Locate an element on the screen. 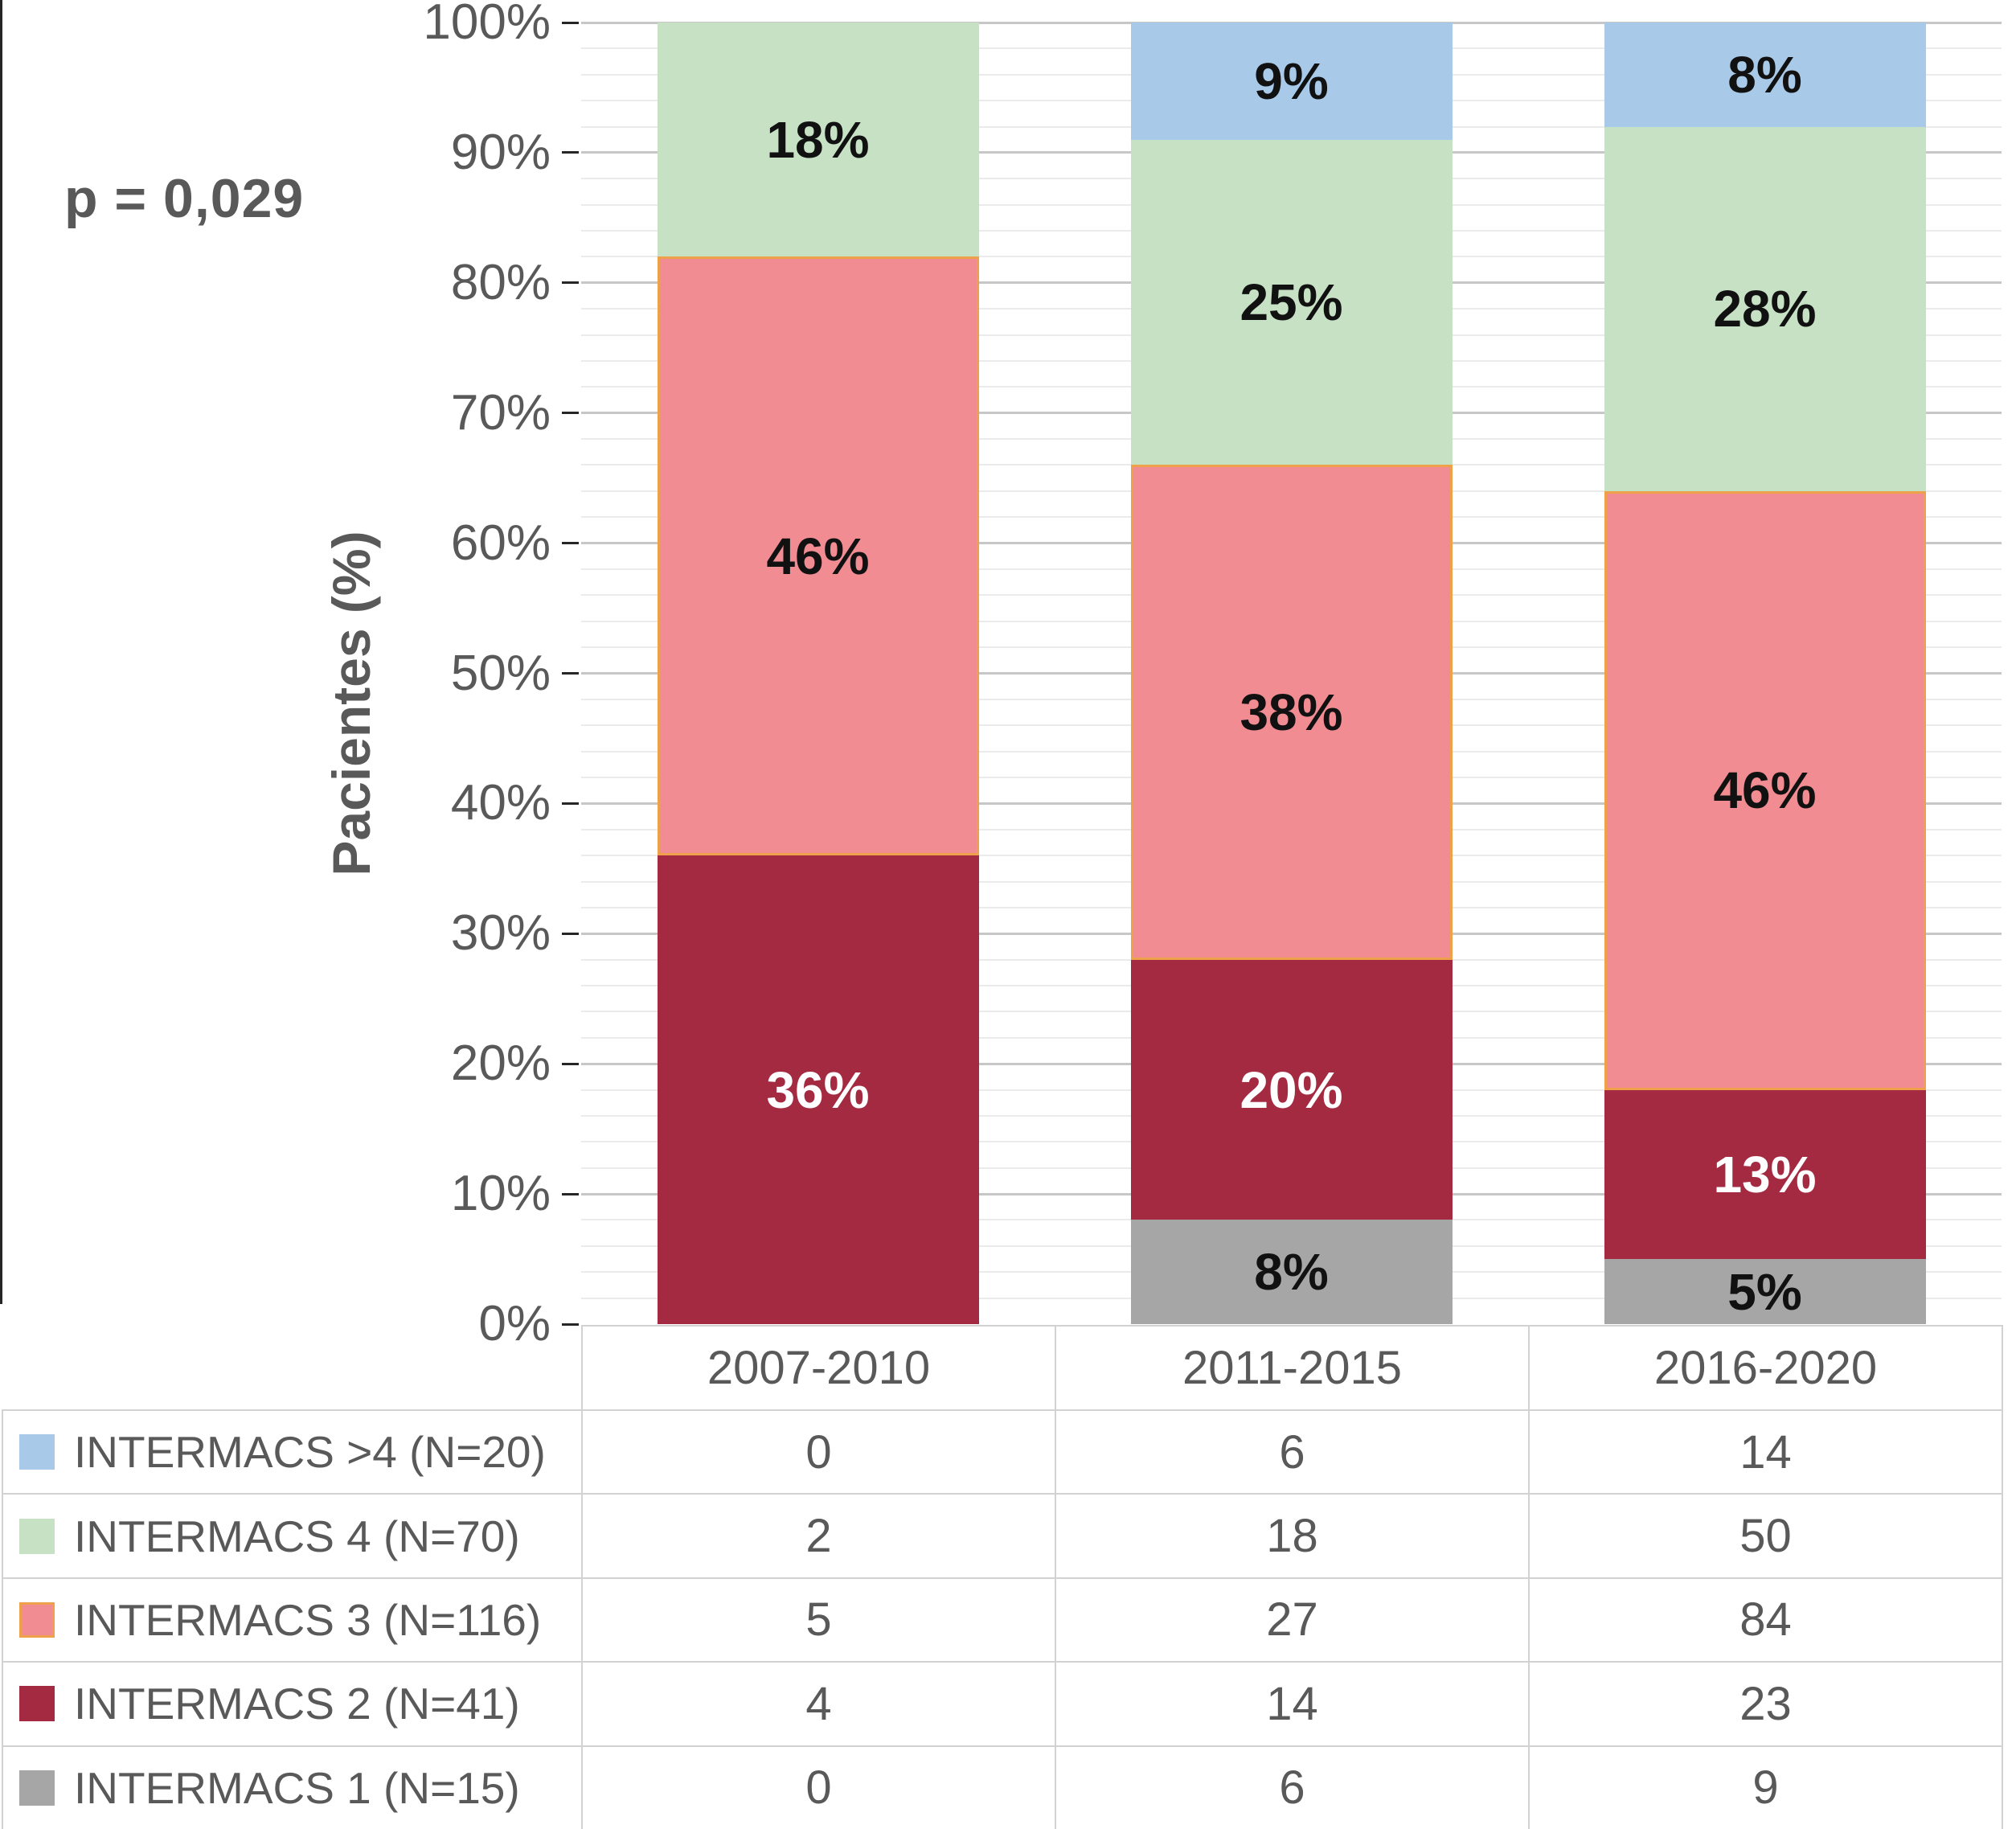  y-axis-tick-label: 30% is located at coordinates (500, 933).